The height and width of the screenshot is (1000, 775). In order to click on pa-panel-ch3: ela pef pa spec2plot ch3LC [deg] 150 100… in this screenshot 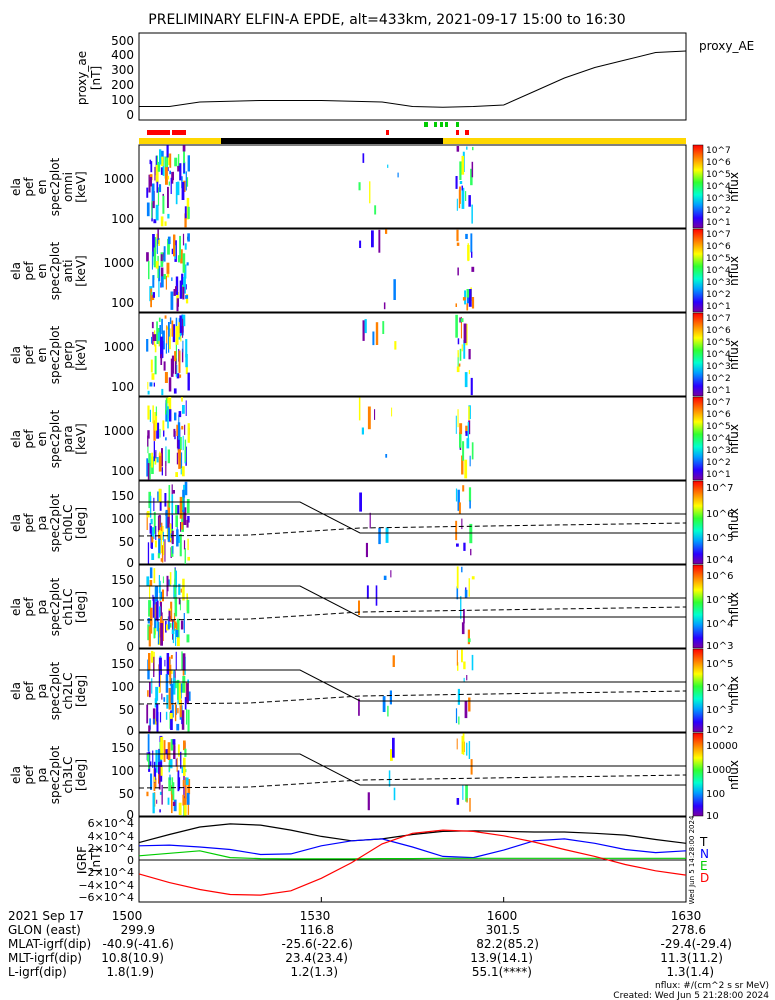, I will do `click(375, 777)`.